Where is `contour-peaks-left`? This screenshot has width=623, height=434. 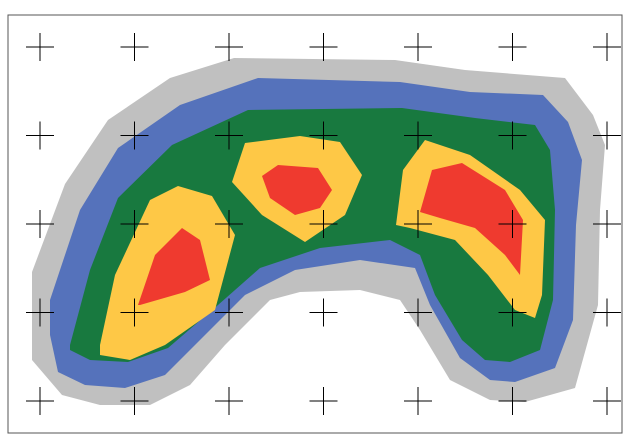 contour-peaks-left is located at coordinates (167, 273).